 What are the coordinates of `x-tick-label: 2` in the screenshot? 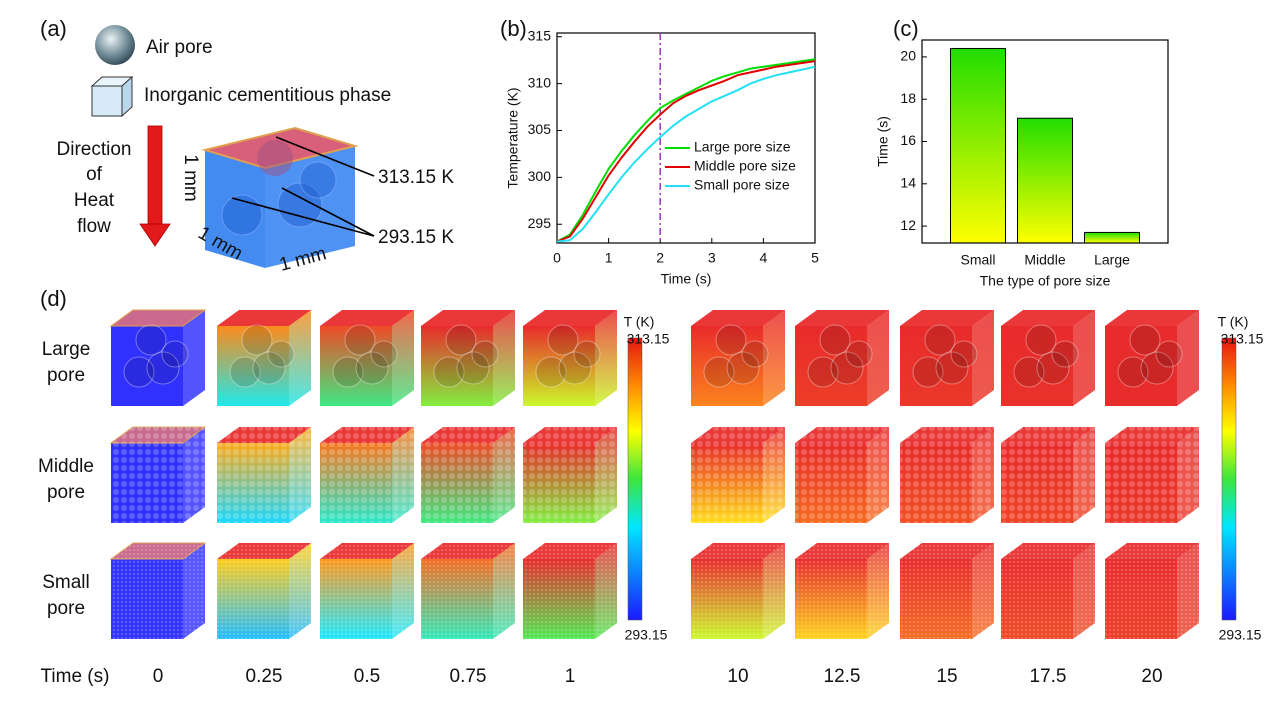 It's located at (660, 258).